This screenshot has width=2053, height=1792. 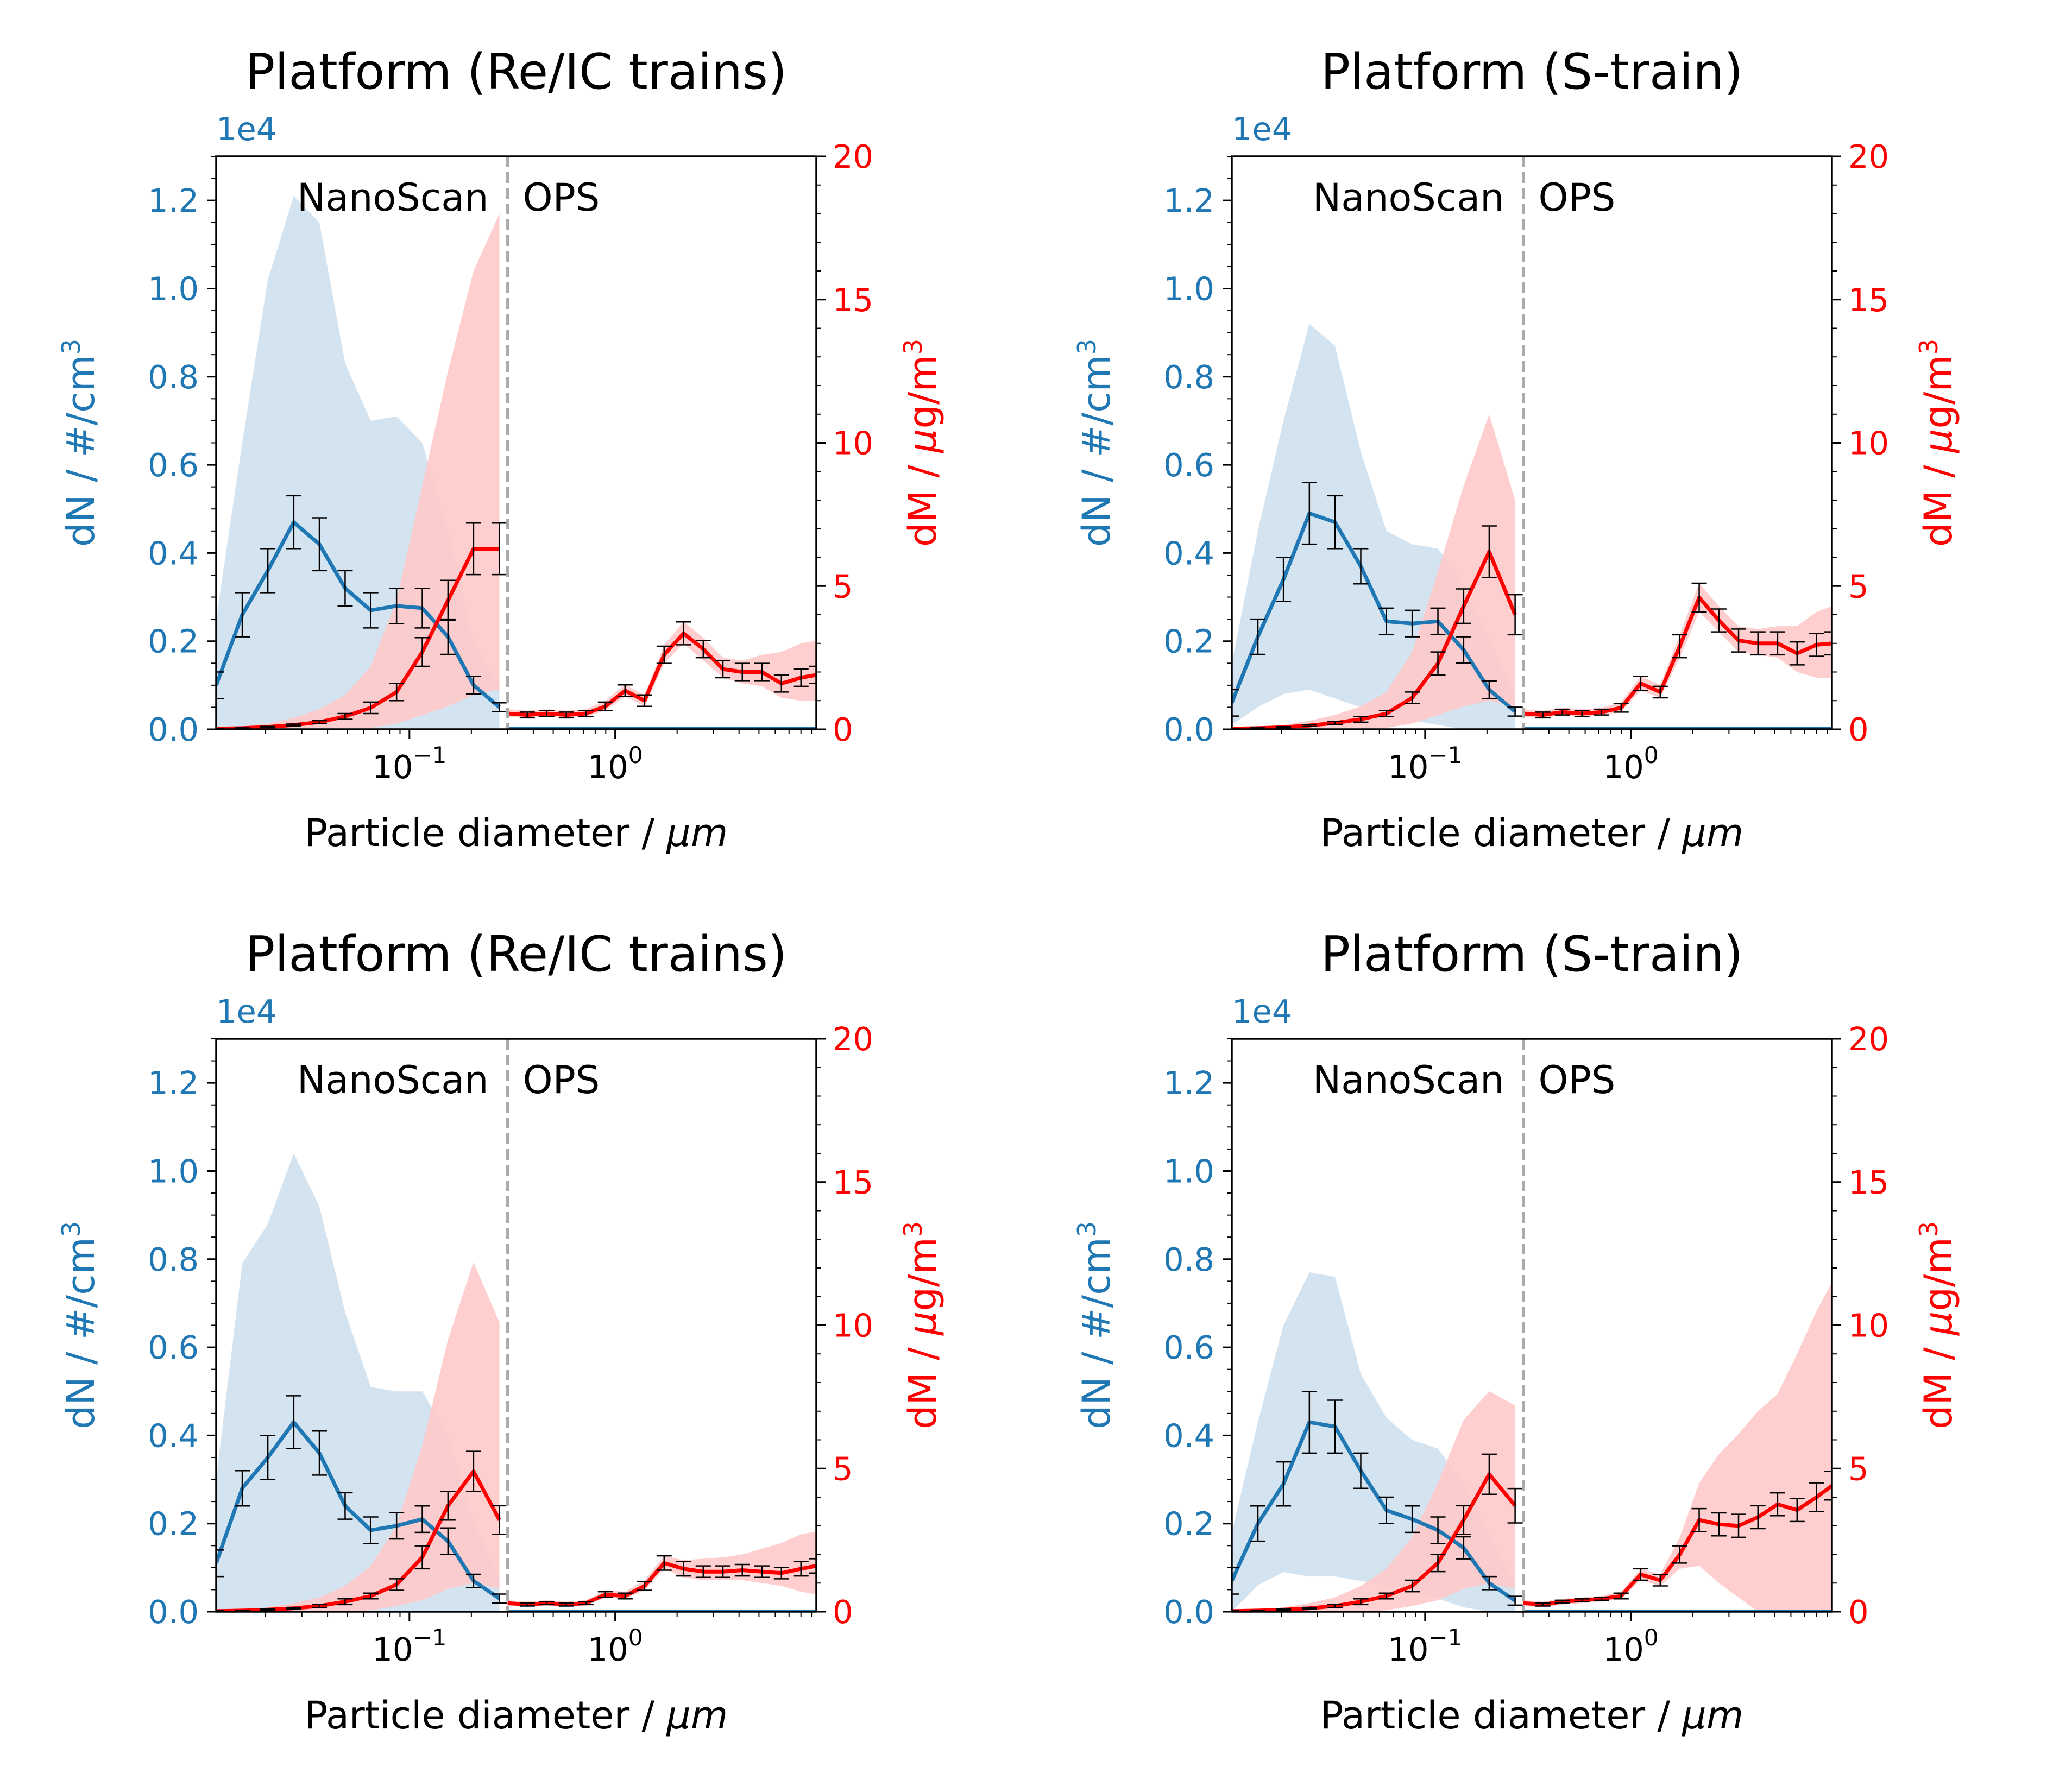 I want to click on ops-label: OPS, so click(x=1577, y=1080).